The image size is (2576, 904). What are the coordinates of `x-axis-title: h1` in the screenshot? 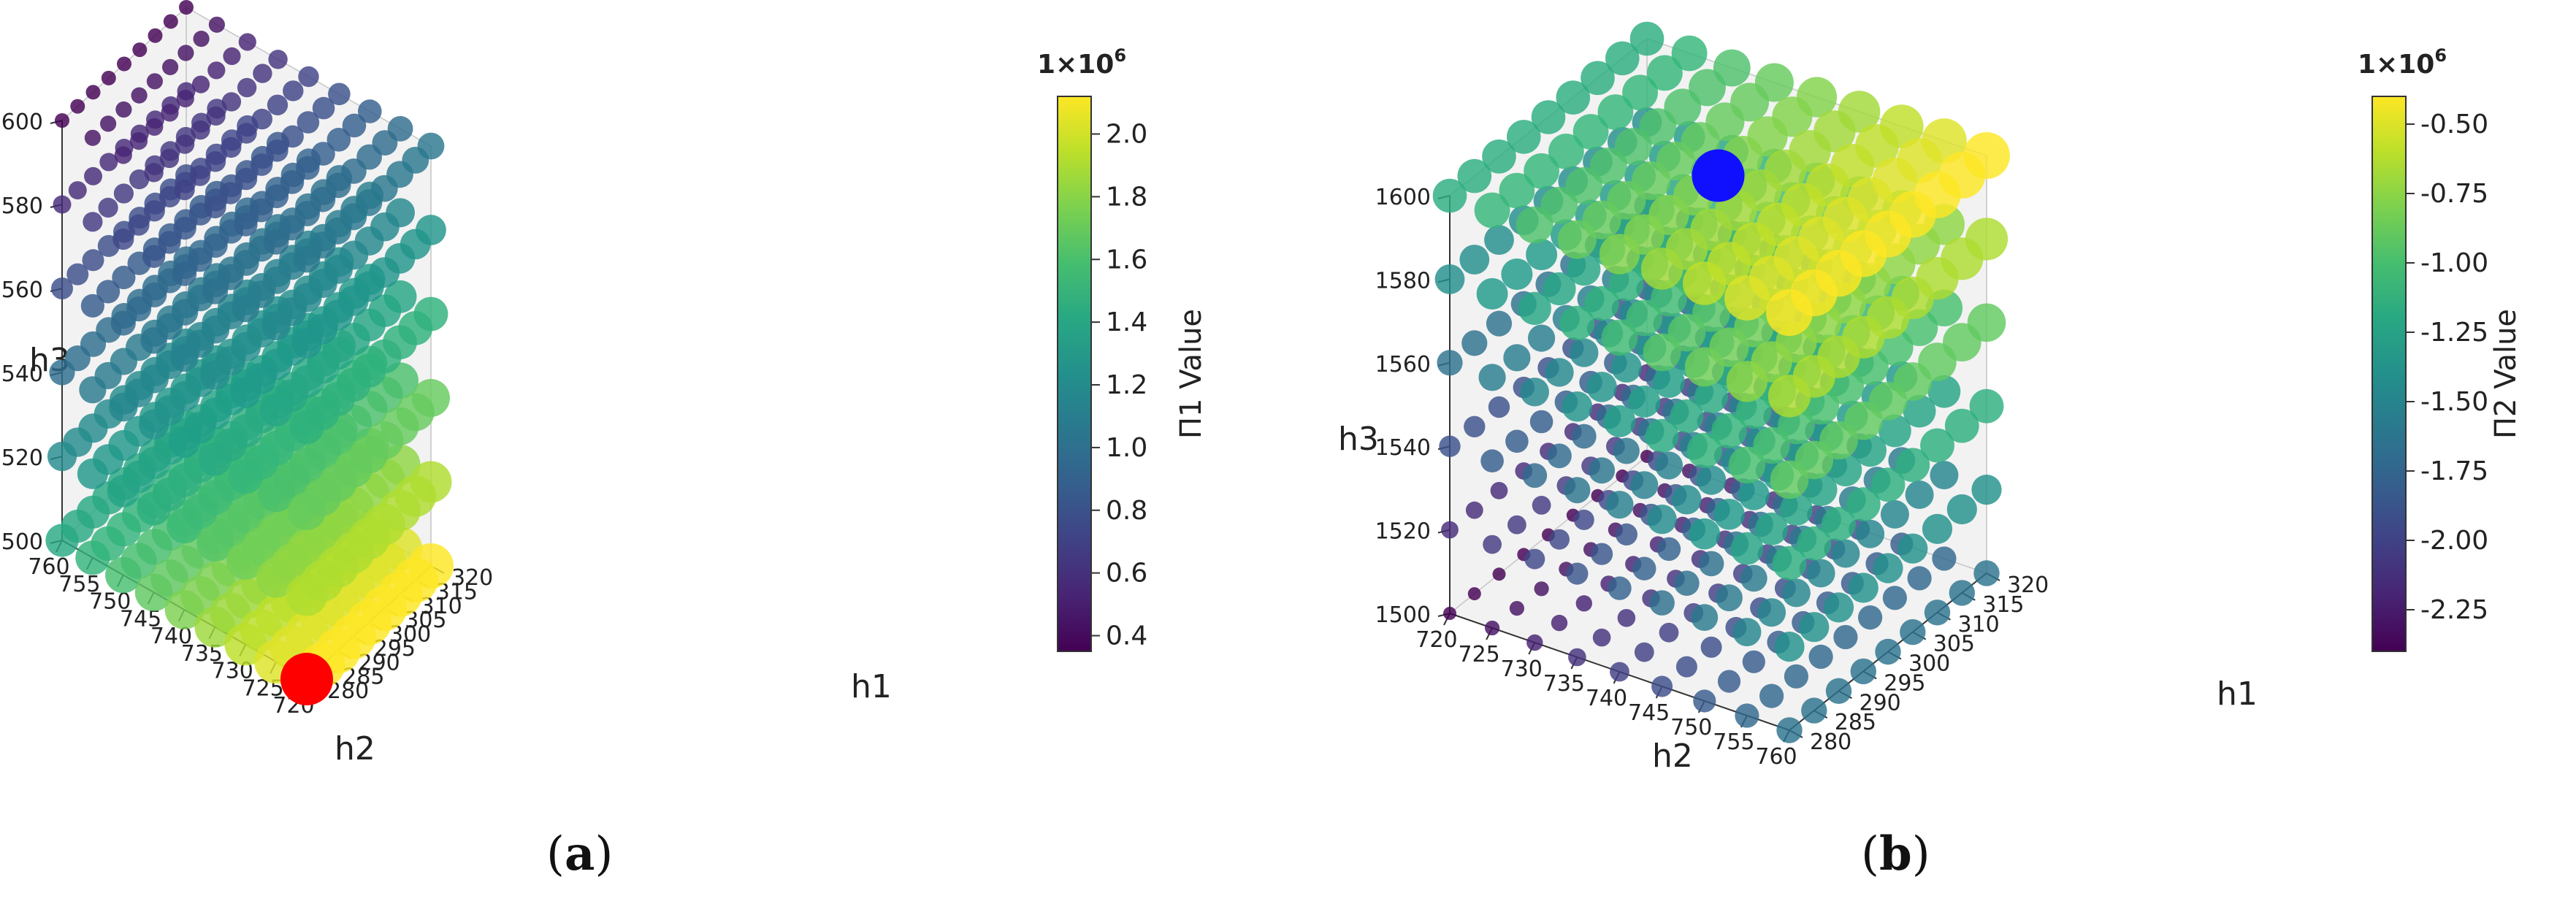 It's located at (2237, 694).